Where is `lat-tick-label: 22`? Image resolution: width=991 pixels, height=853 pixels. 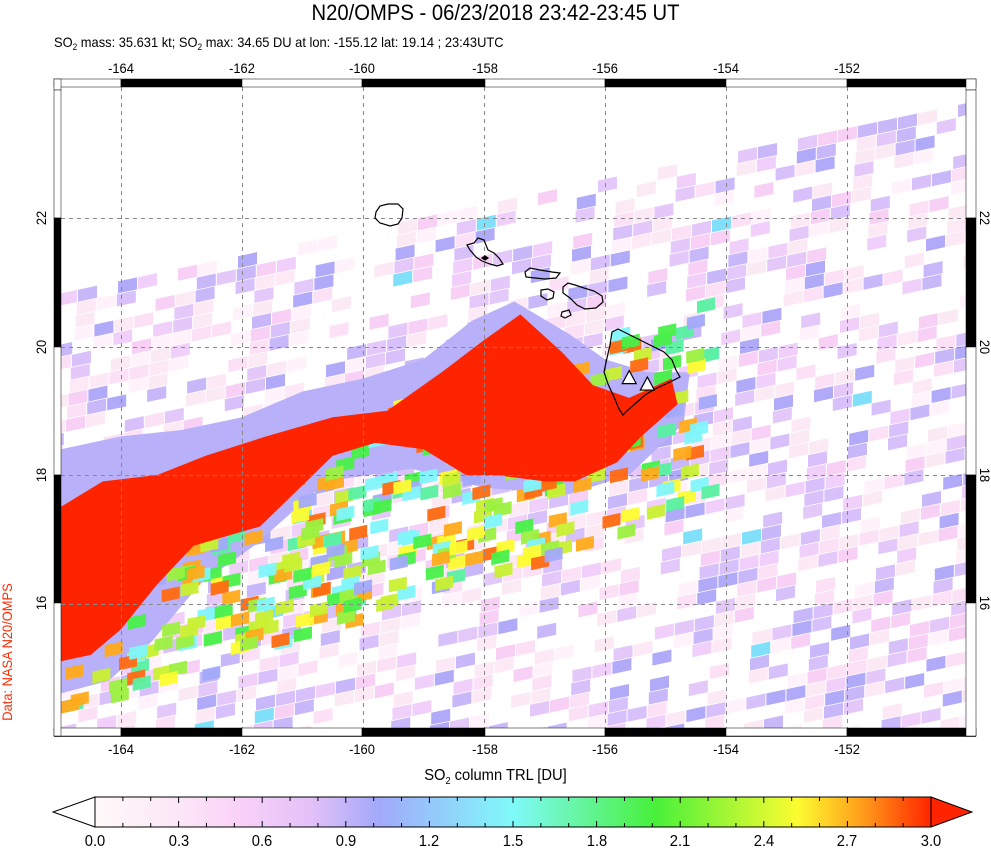 lat-tick-label: 22 is located at coordinates (41, 218).